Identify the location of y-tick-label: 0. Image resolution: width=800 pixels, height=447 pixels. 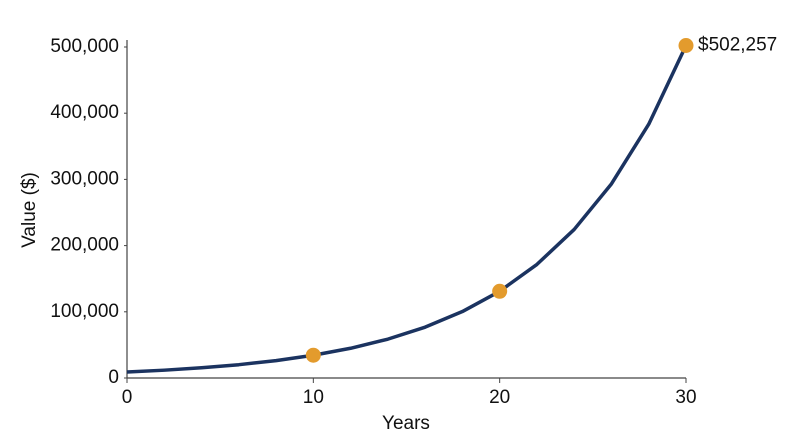
(113, 377).